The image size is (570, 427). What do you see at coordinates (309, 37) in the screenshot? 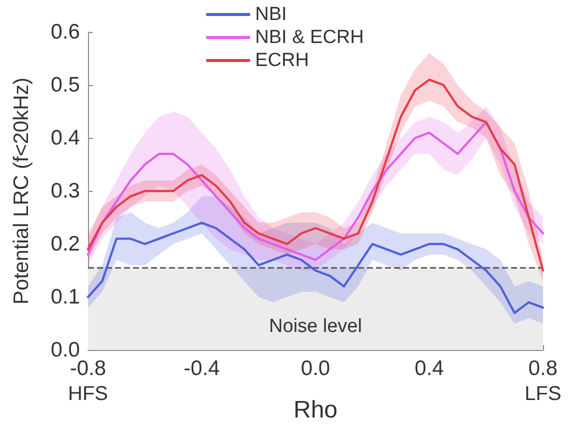
I see `legend-label: NBI & ECRH` at bounding box center [309, 37].